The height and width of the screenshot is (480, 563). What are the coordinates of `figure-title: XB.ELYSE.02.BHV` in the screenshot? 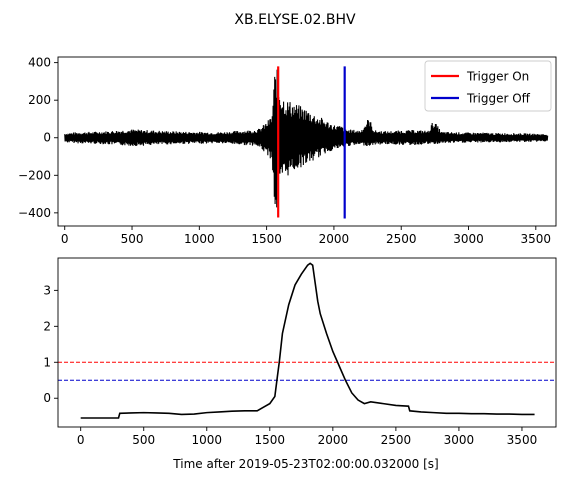 It's located at (295, 20).